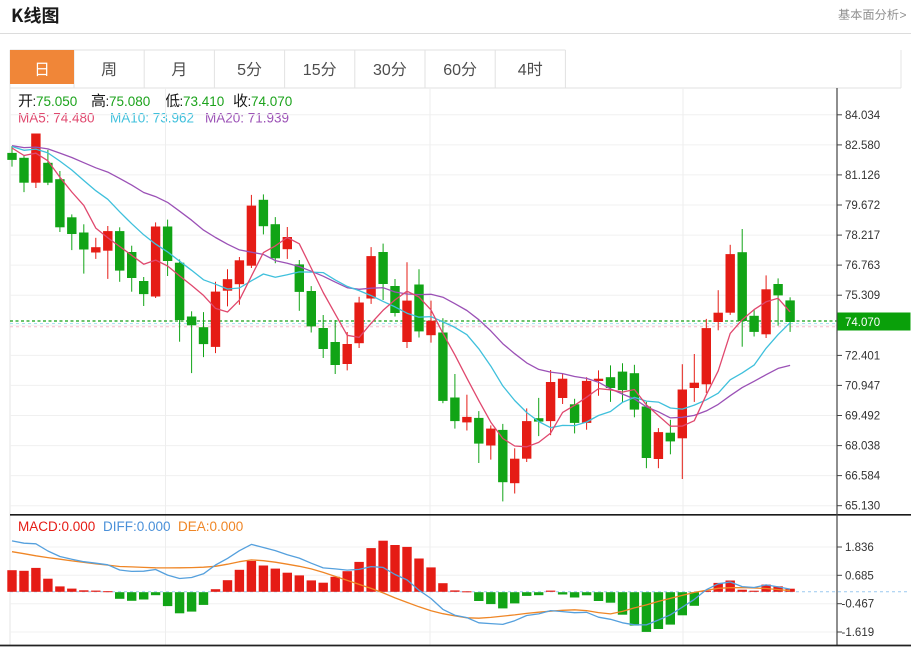 Image resolution: width=911 pixels, height=648 pixels. What do you see at coordinates (152, 118) in the screenshot?
I see `svg-text: MA10: 73.962` at bounding box center [152, 118].